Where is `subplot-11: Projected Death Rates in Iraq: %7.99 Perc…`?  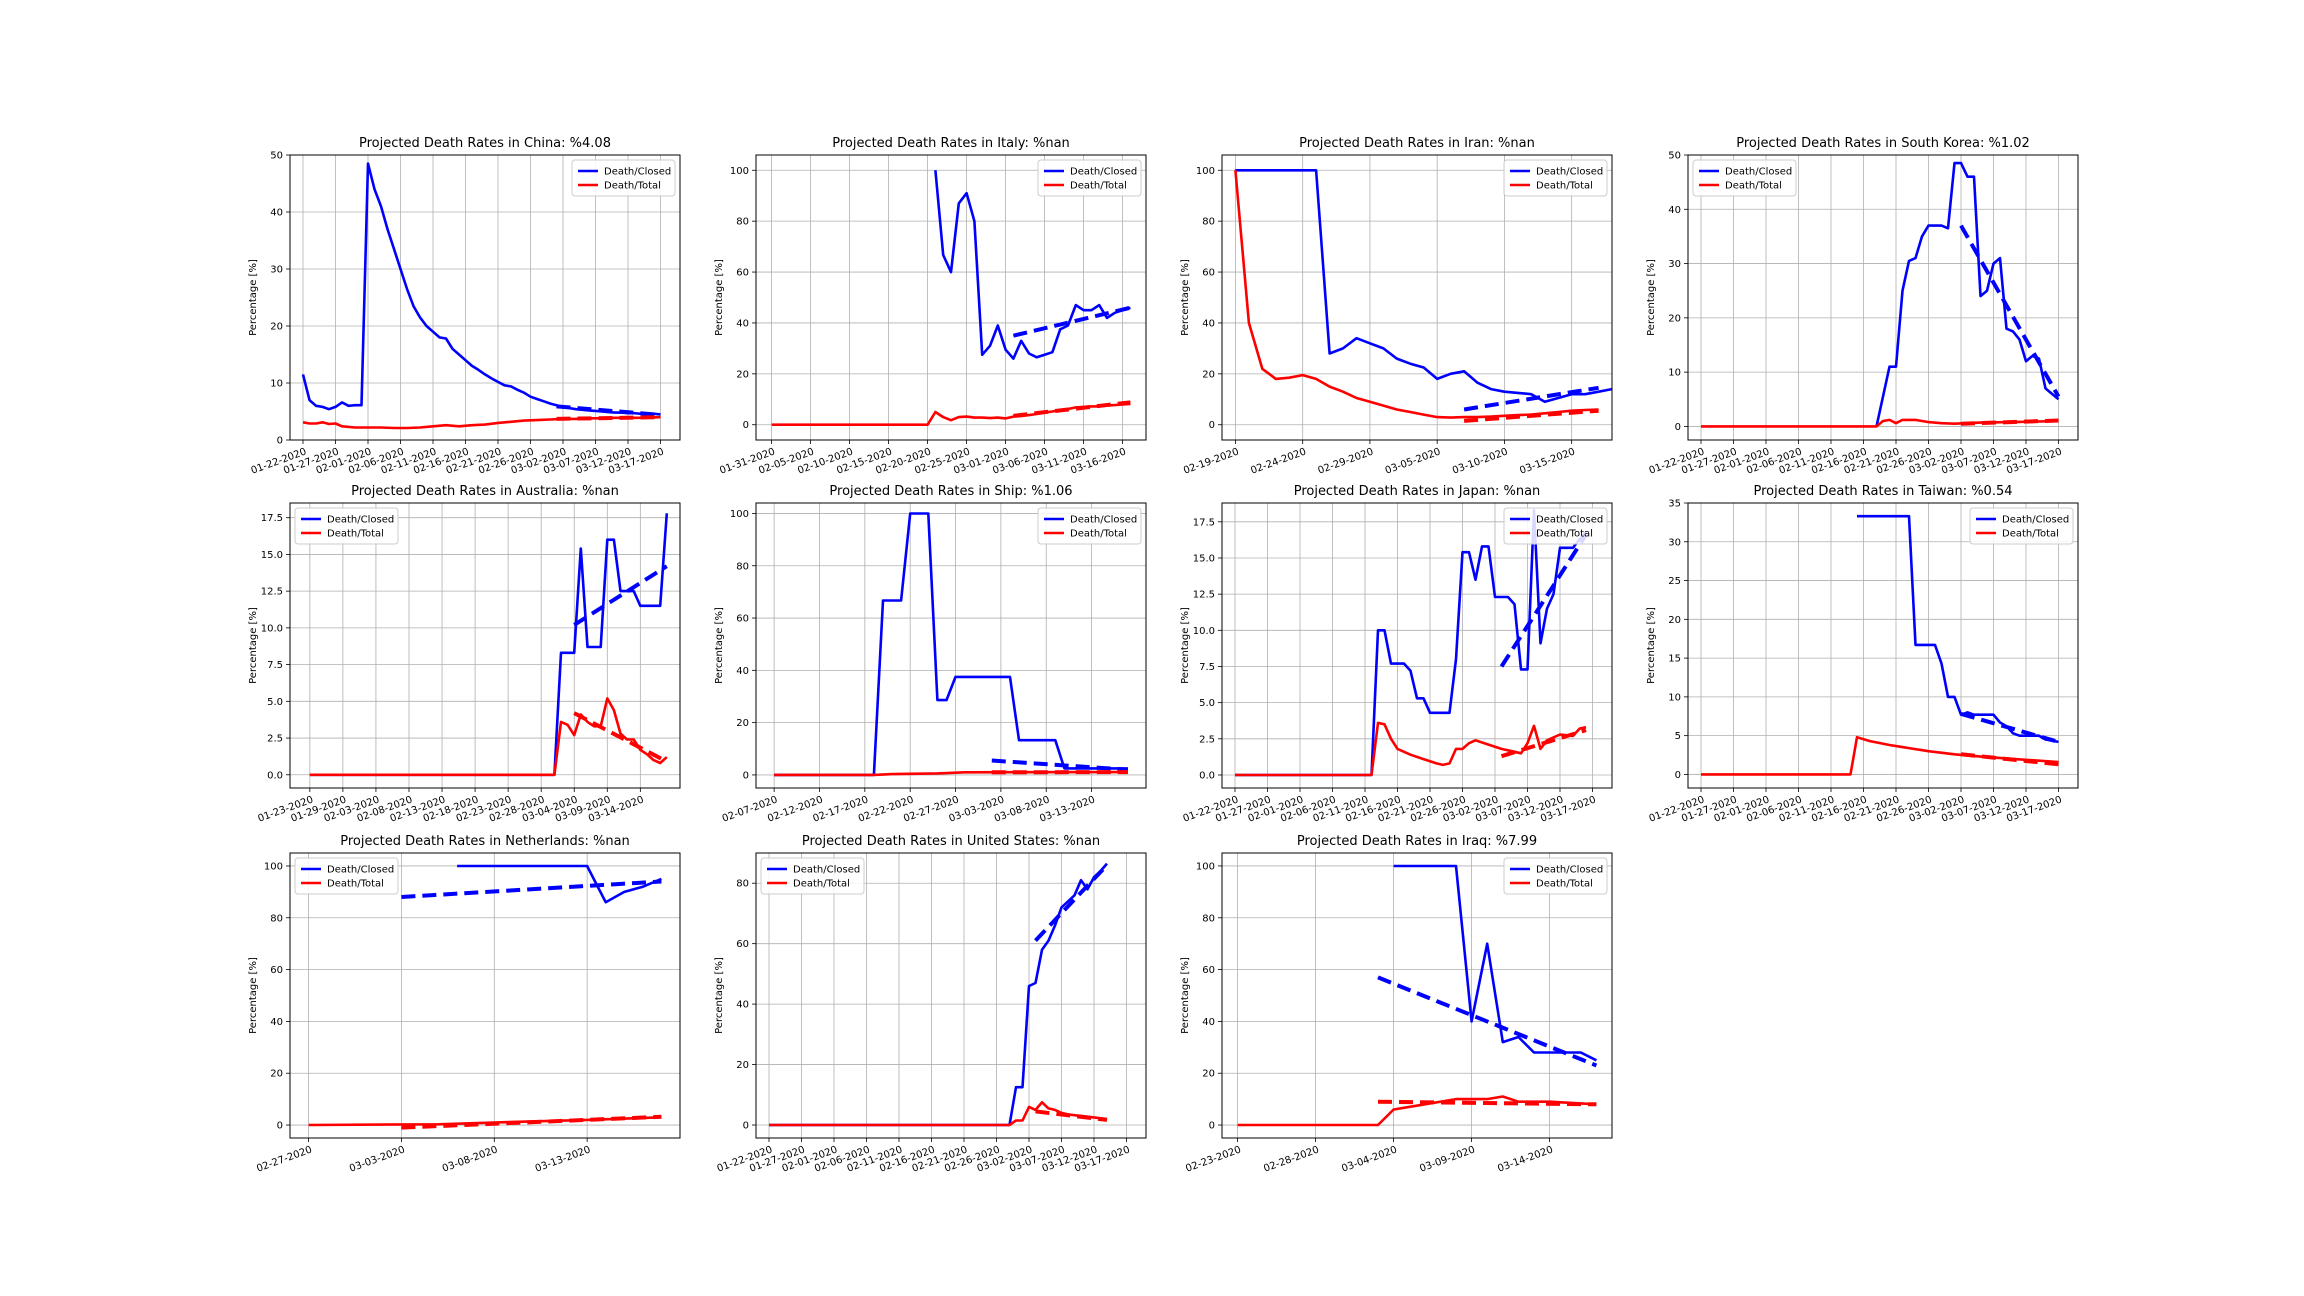 subplot-11: Projected Death Rates in Iraq: %7.99 Perc… is located at coordinates (1396, 1004).